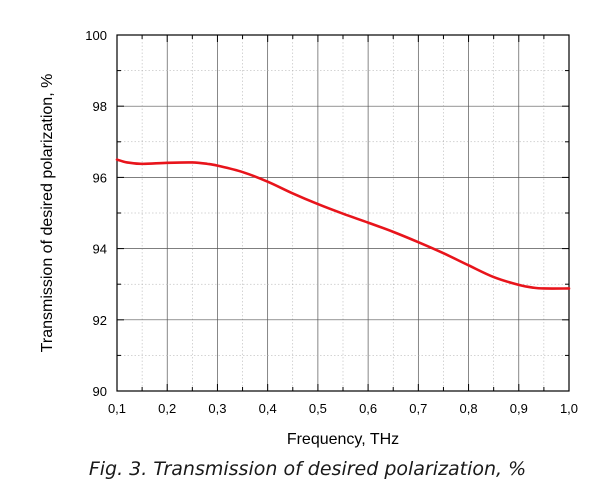 The height and width of the screenshot is (497, 615). I want to click on y-tick-label: 94, so click(100, 249).